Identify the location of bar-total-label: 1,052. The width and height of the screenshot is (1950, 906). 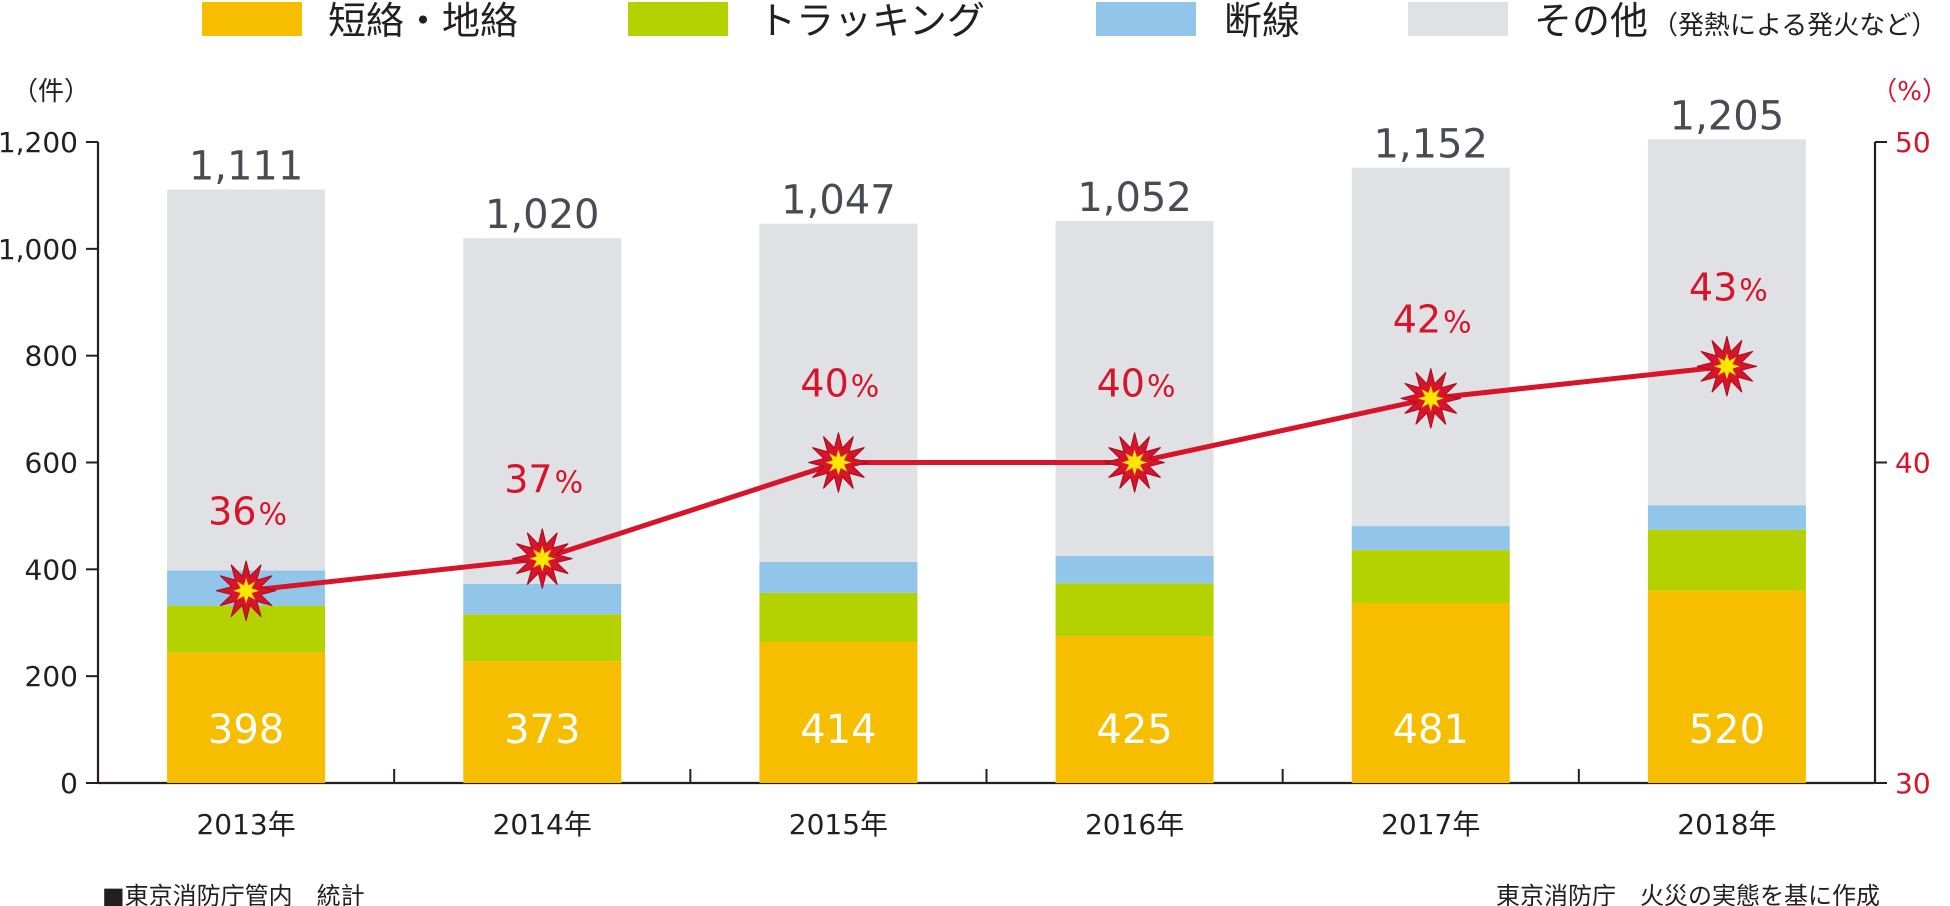
(1134, 198).